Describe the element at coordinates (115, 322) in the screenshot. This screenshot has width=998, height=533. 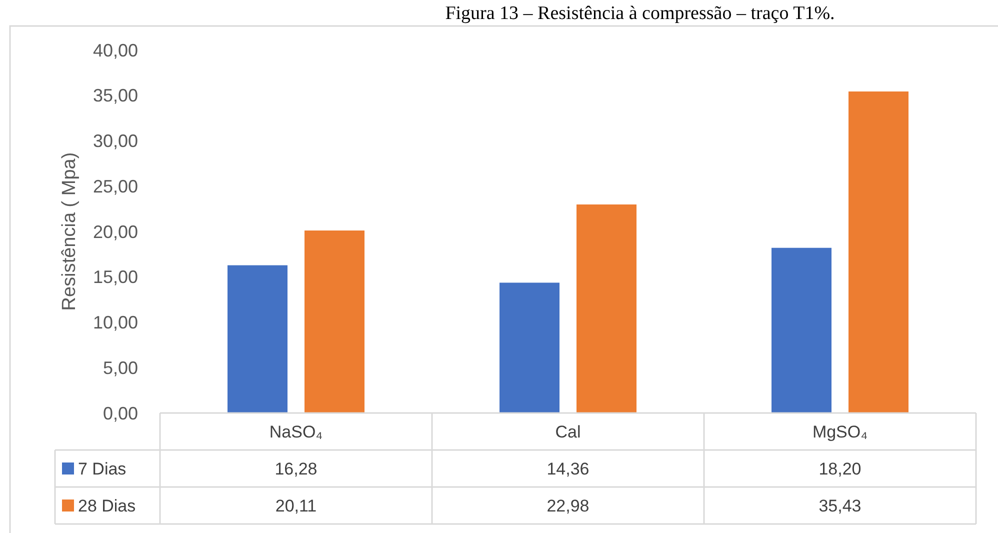
I see `y-tick-label: 10,00` at that location.